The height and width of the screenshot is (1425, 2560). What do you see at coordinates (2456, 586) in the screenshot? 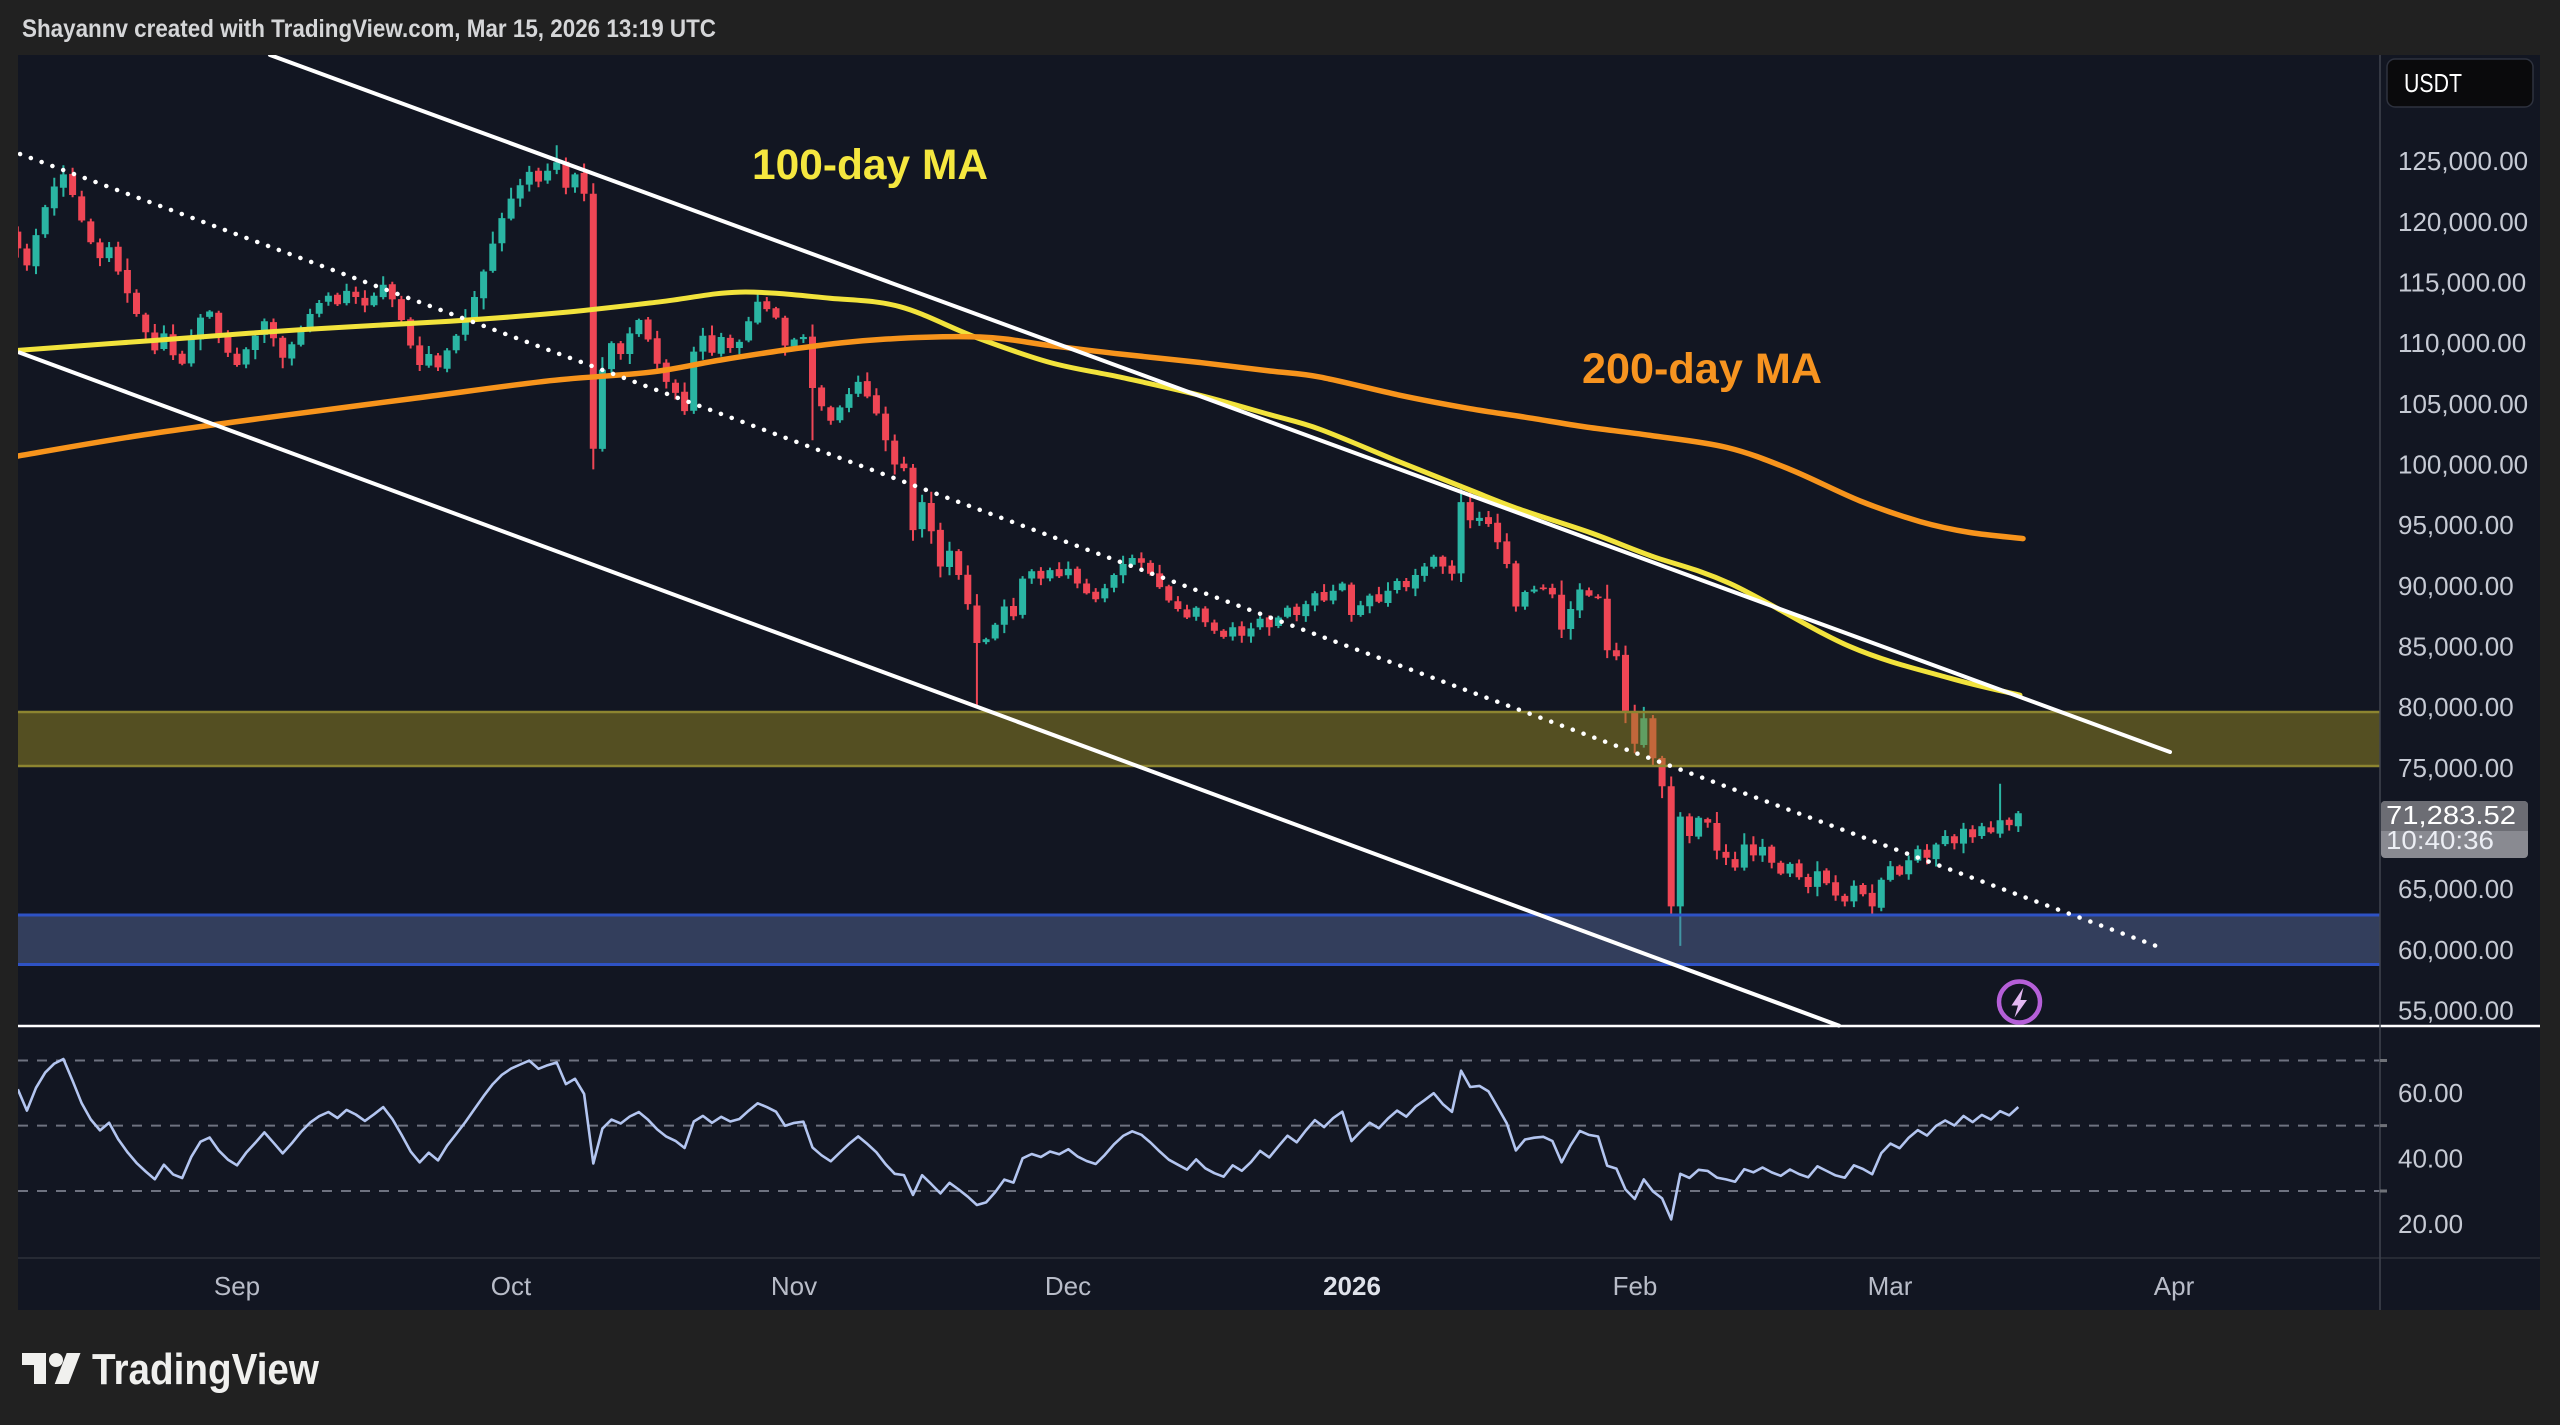
I see `svg-text: 90,000.00` at bounding box center [2456, 586].